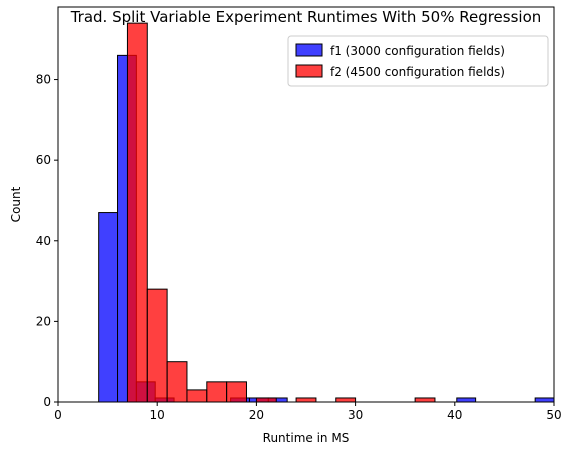 Image resolution: width=575 pixels, height=459 pixels. What do you see at coordinates (454, 415) in the screenshot?
I see `x-tick-label: 40` at bounding box center [454, 415].